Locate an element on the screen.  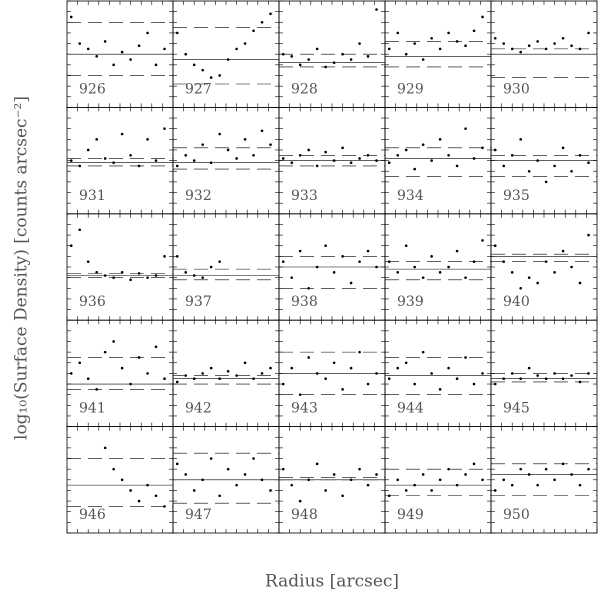
panel-label: 935 is located at coordinates (516, 196).